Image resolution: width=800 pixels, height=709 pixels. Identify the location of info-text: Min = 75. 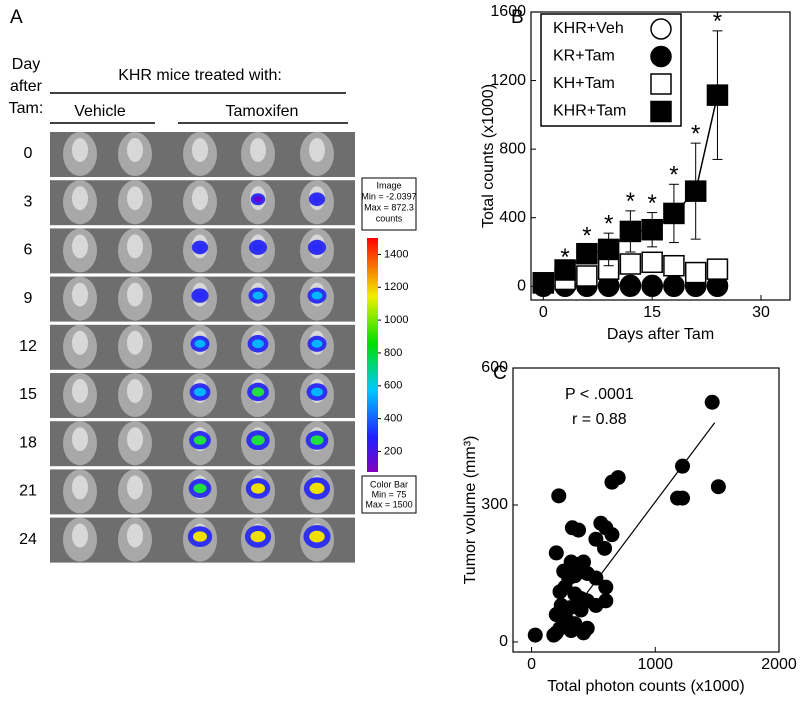
(389, 494).